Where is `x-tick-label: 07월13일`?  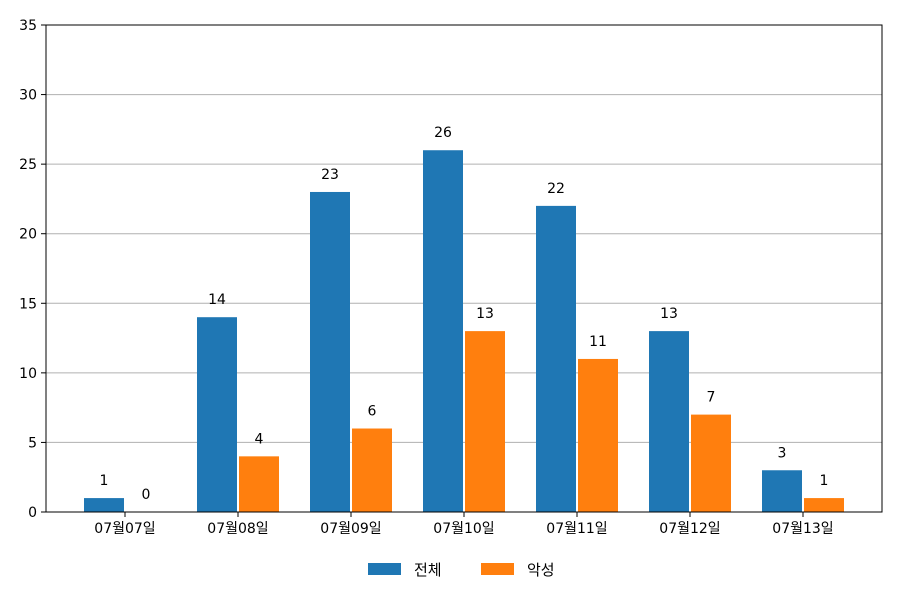
x-tick-label: 07월13일 is located at coordinates (802, 529).